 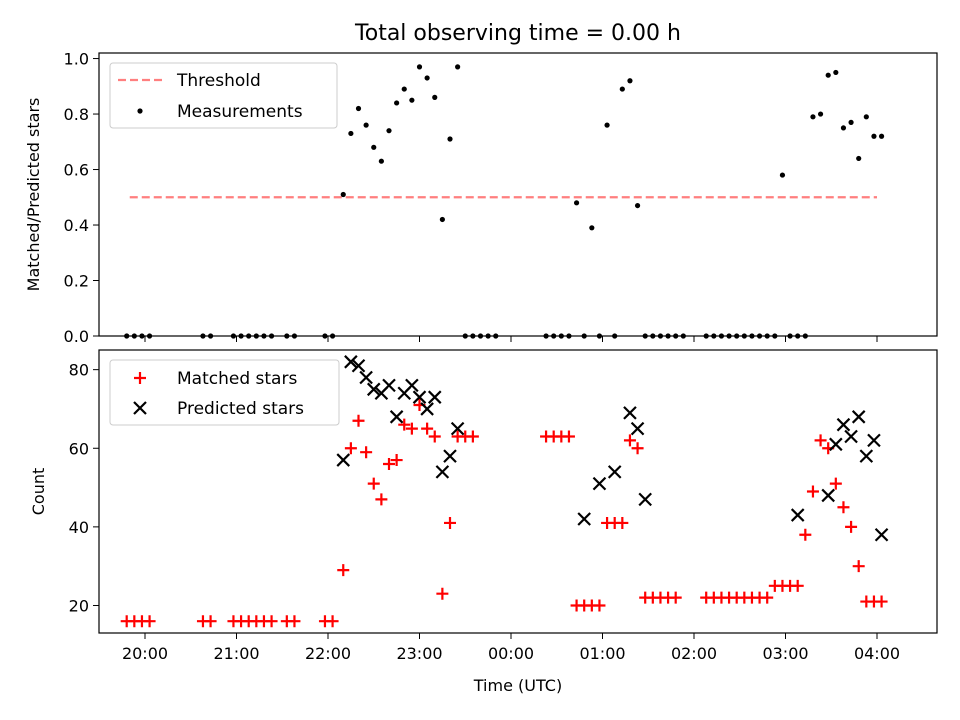 I want to click on top-y-ticks: 0.0 0.2 0.4 0.6 0.8 1.0, so click(x=81, y=198).